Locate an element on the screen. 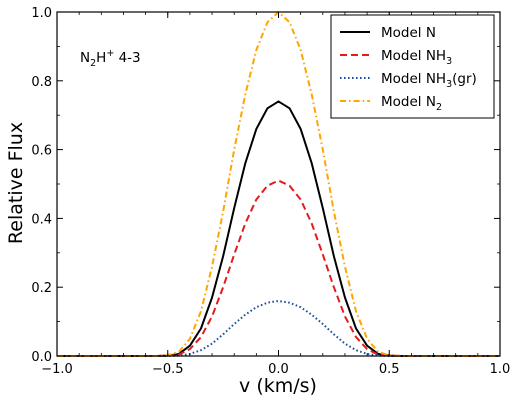 Image resolution: width=517 pixels, height=403 pixels. x-tick-label: 0.0 is located at coordinates (278, 369).